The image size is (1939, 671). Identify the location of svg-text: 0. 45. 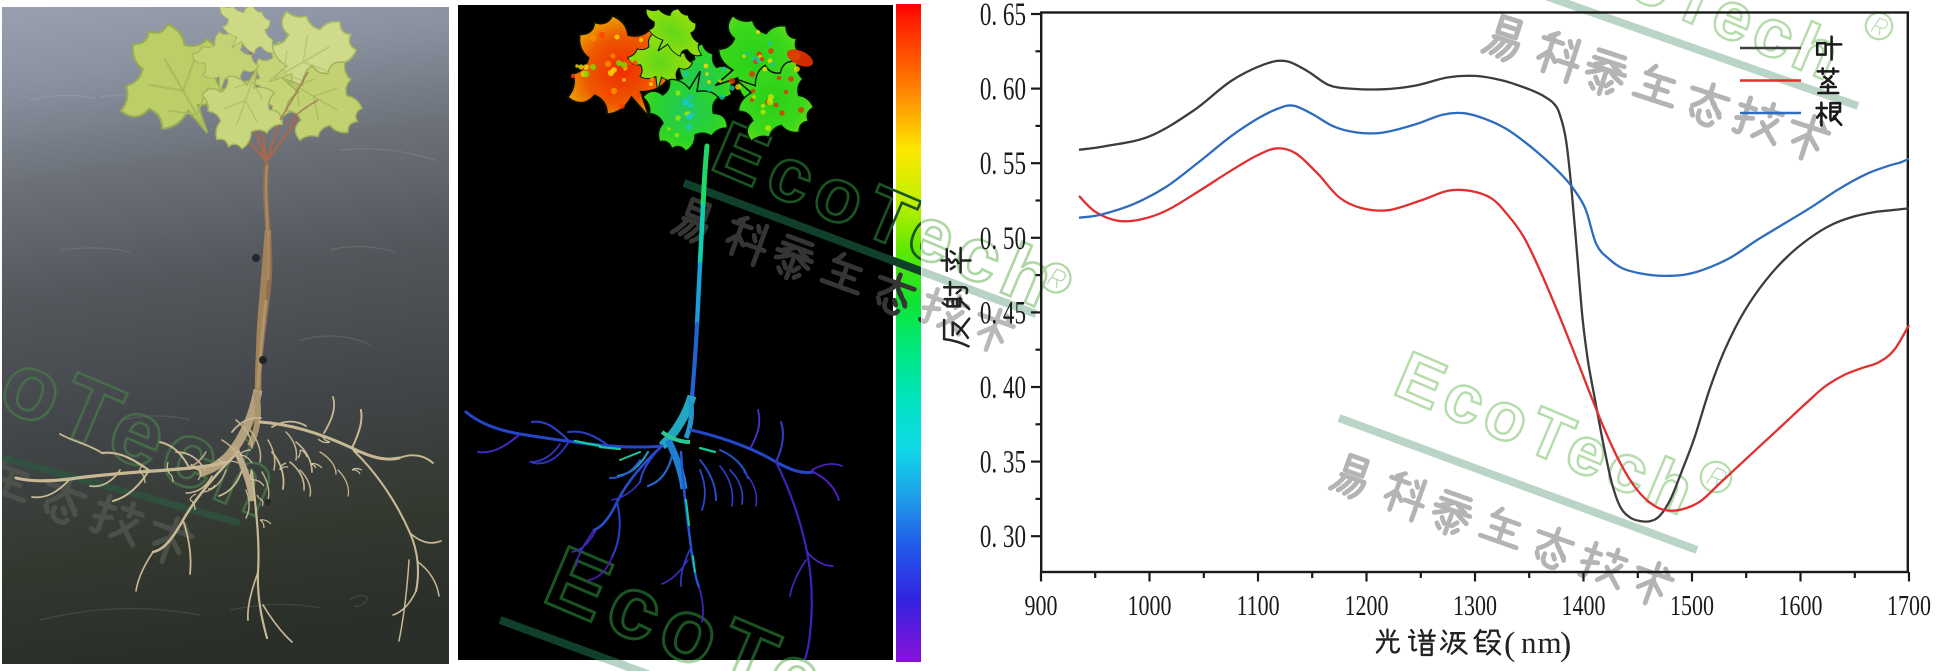
(1003, 314).